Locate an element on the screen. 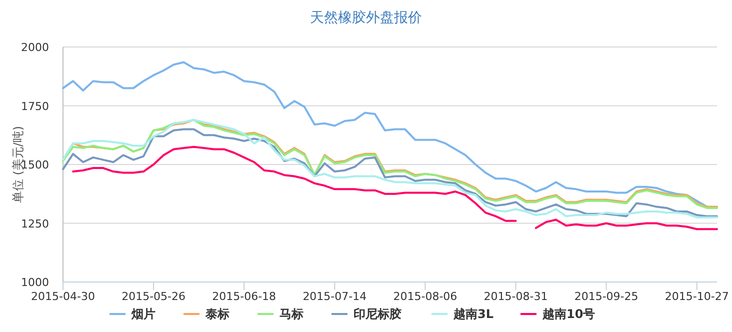 This screenshot has height=332, width=732. x-tick-label: 2015-06-18 is located at coordinates (244, 296).